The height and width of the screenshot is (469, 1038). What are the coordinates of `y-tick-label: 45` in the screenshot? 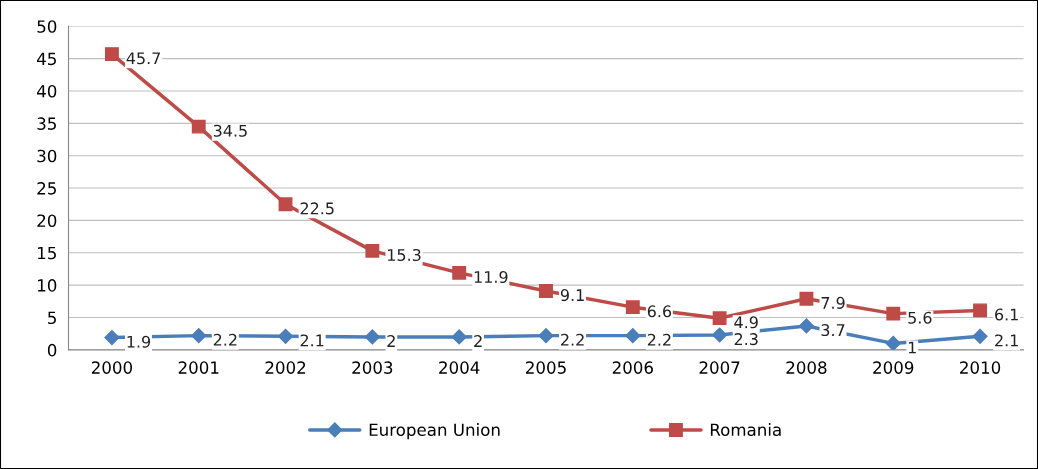 It's located at (46, 59).